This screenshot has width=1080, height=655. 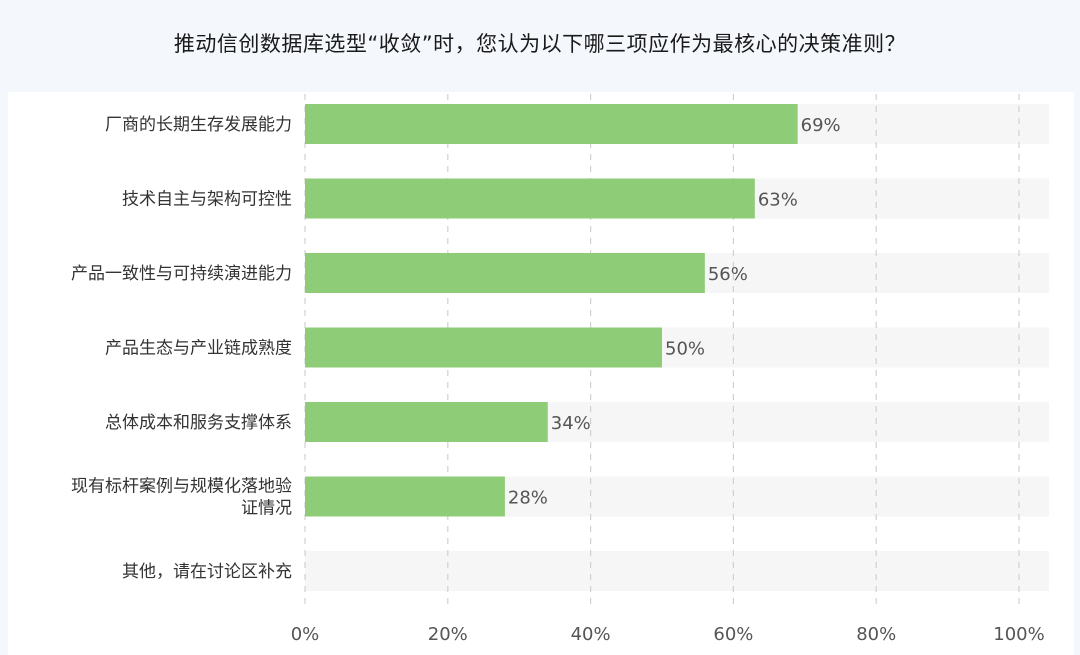 What do you see at coordinates (198, 348) in the screenshot?
I see `category-label: 产品生态与产业链成熟度` at bounding box center [198, 348].